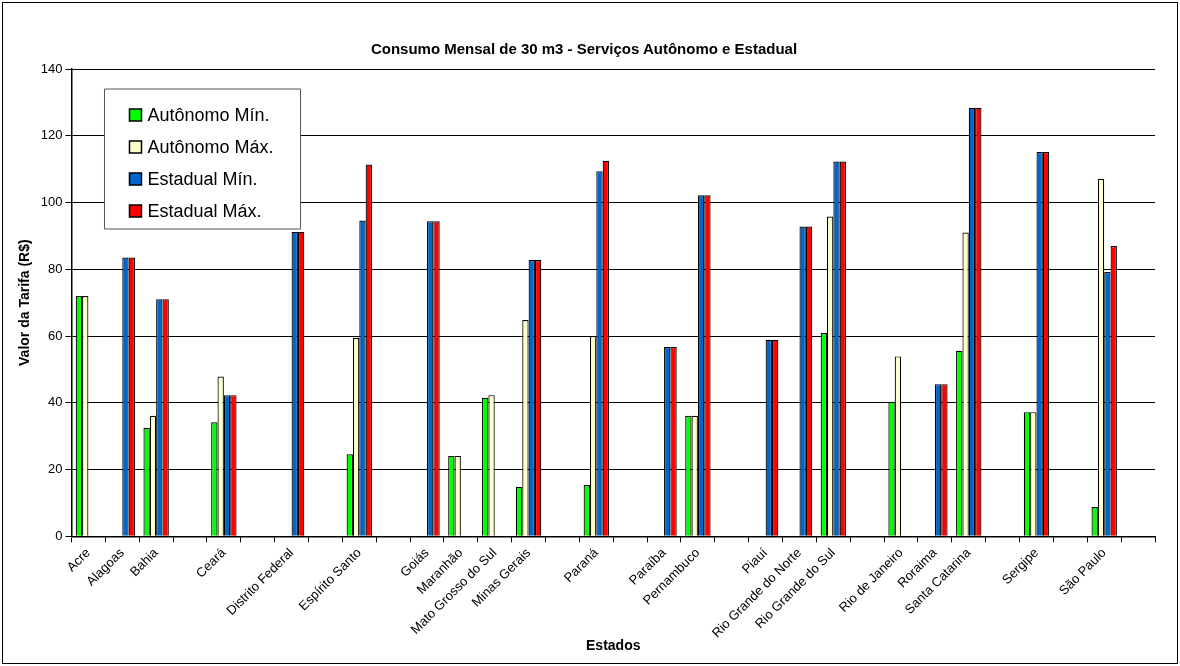  What do you see at coordinates (55, 335) in the screenshot?
I see `y-tick-label: 60` at bounding box center [55, 335].